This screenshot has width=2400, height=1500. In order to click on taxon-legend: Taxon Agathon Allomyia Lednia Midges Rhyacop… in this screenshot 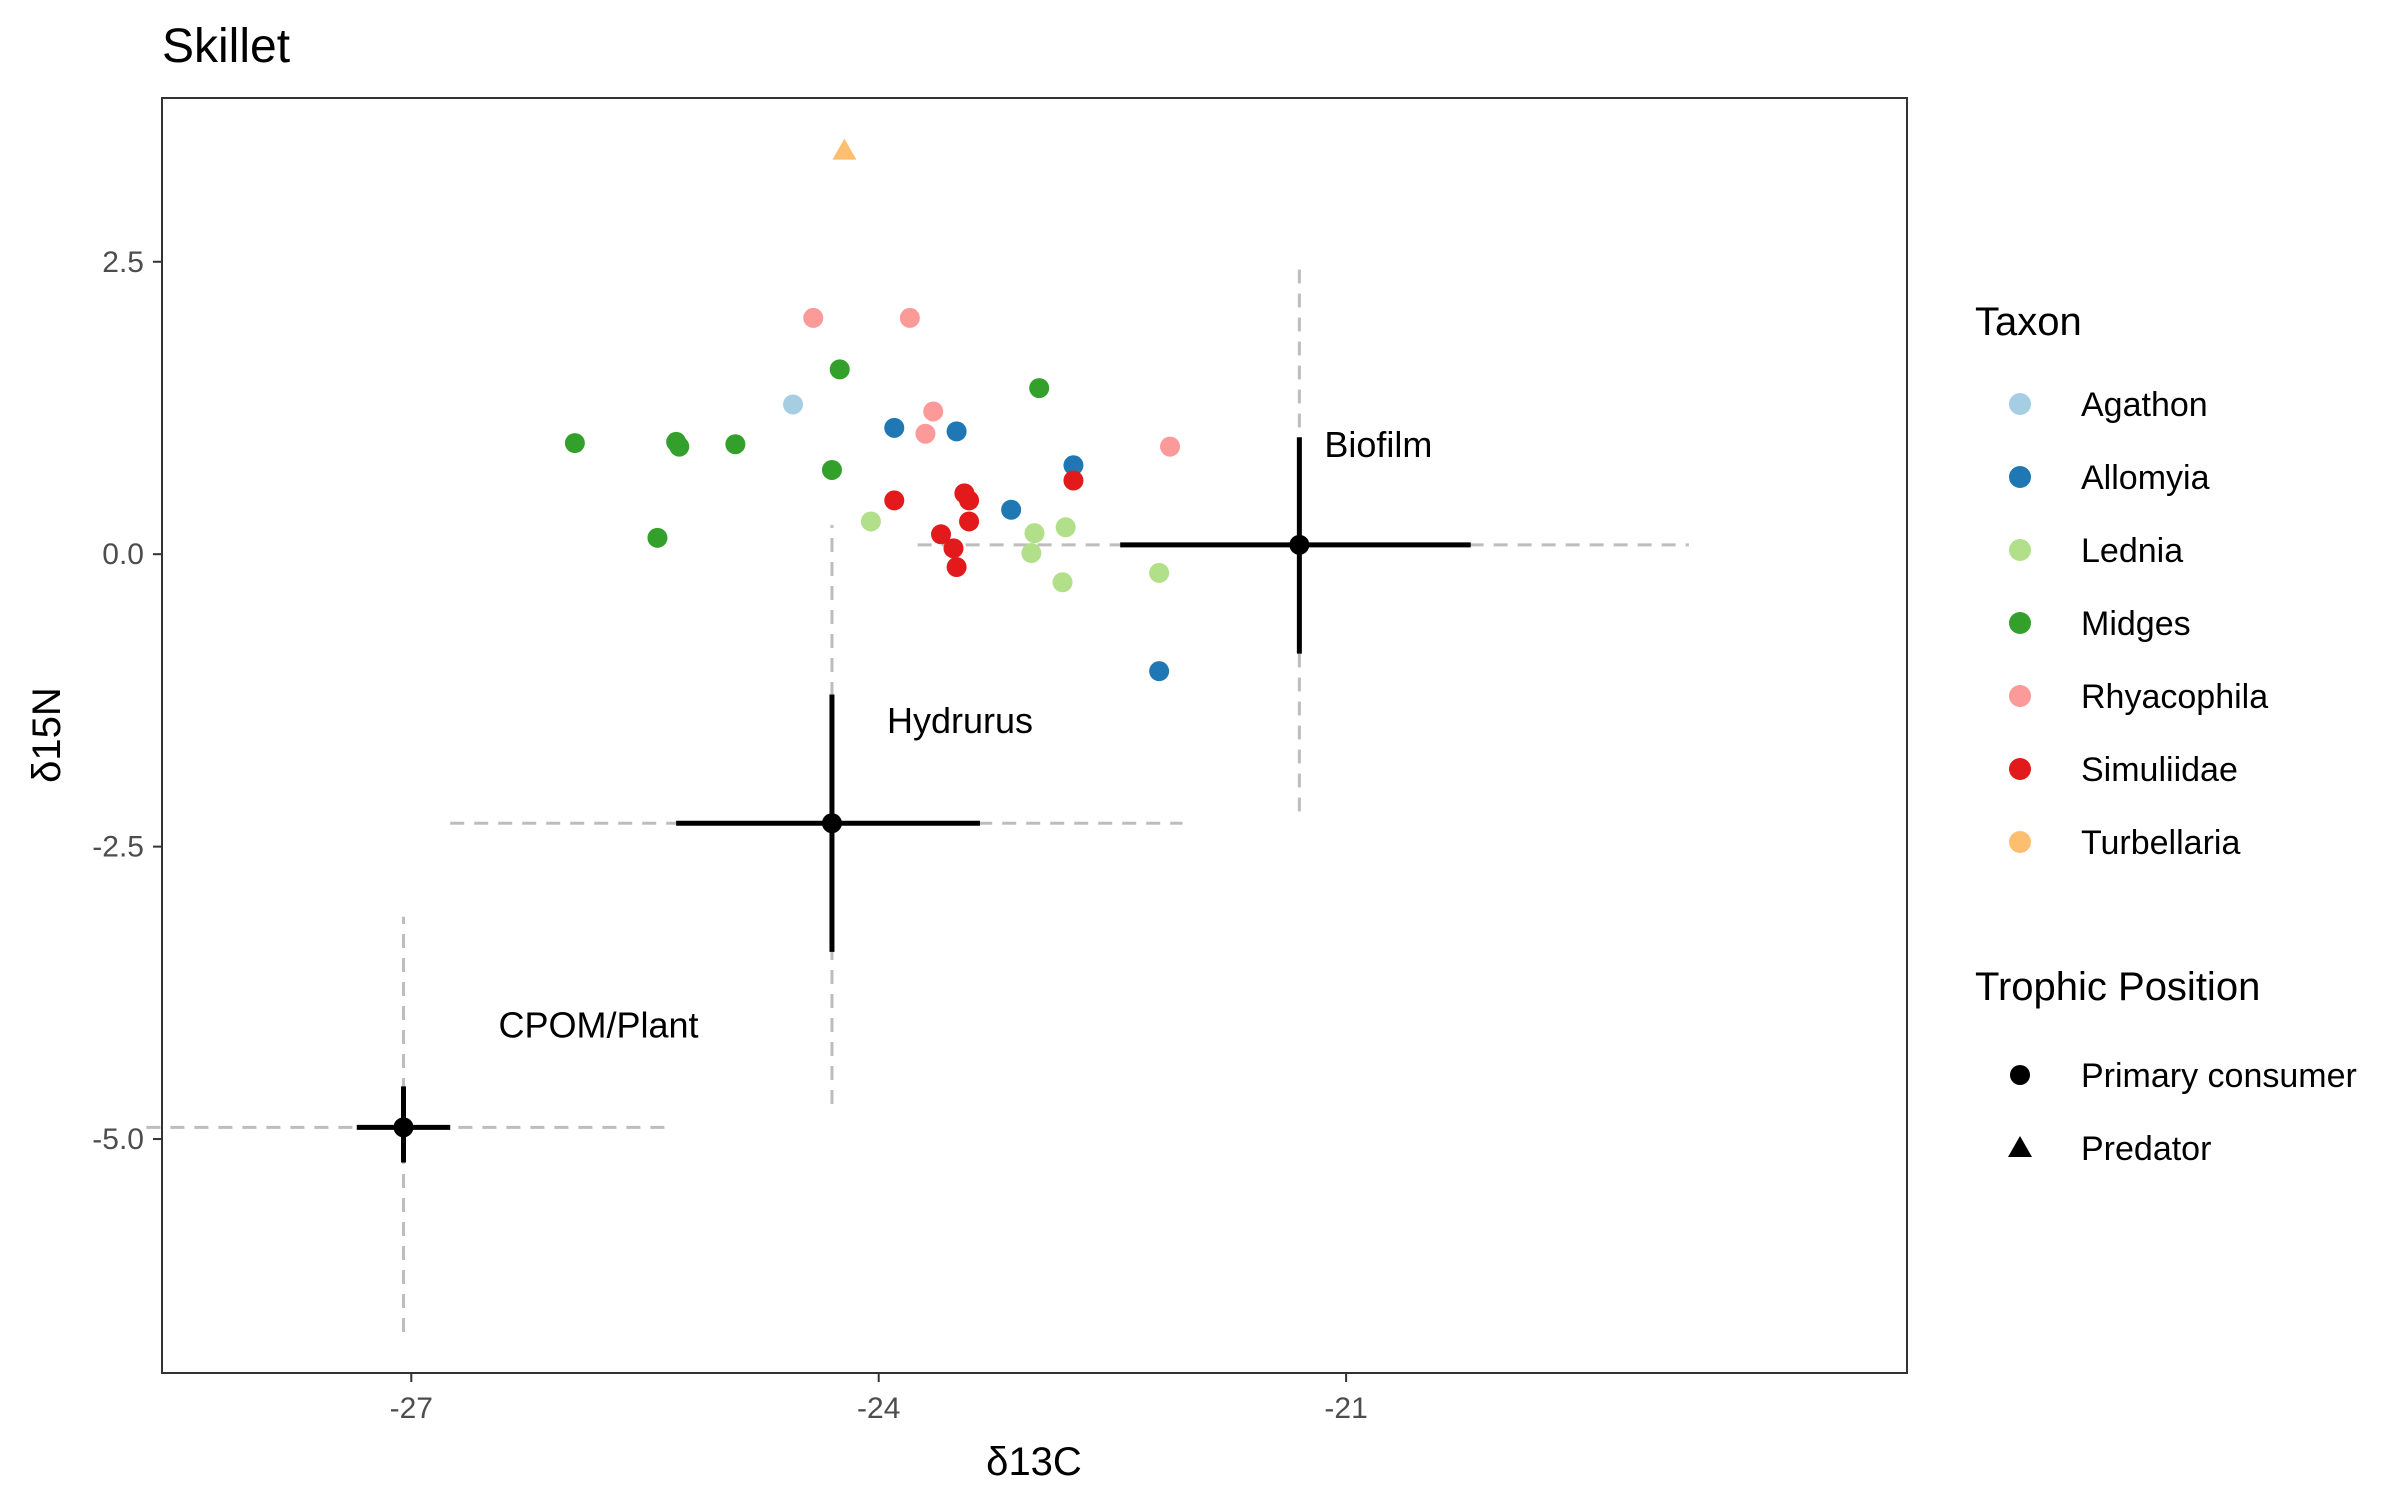, I will do `click(2121, 581)`.